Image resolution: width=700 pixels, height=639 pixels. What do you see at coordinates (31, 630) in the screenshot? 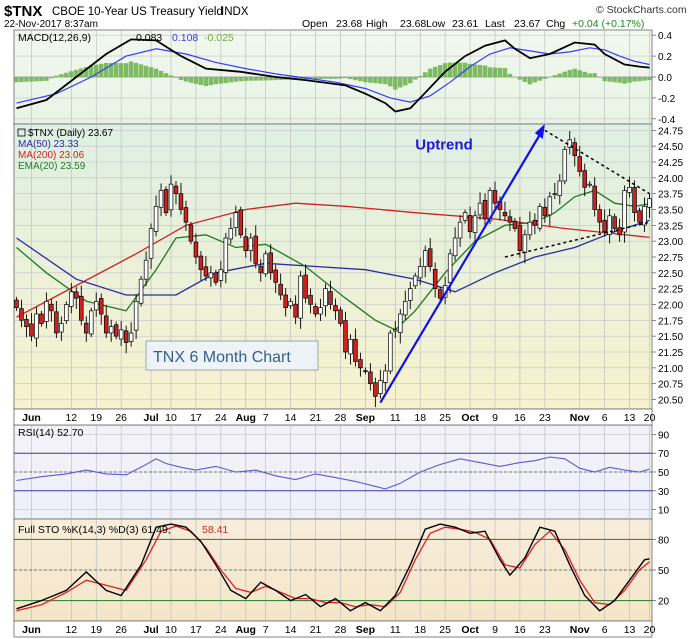
I see `x-tick-label: Jun` at bounding box center [31, 630].